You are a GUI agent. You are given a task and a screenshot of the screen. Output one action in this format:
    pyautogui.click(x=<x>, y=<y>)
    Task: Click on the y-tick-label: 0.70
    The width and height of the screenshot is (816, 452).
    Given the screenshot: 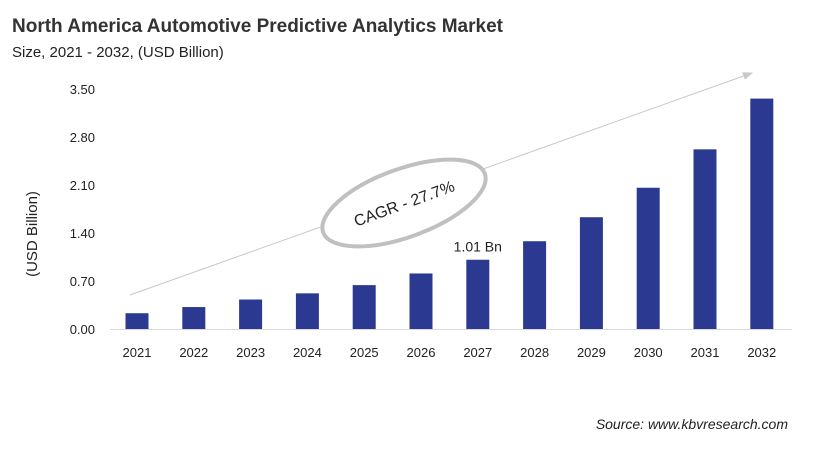 What is the action you would take?
    pyautogui.click(x=82, y=281)
    